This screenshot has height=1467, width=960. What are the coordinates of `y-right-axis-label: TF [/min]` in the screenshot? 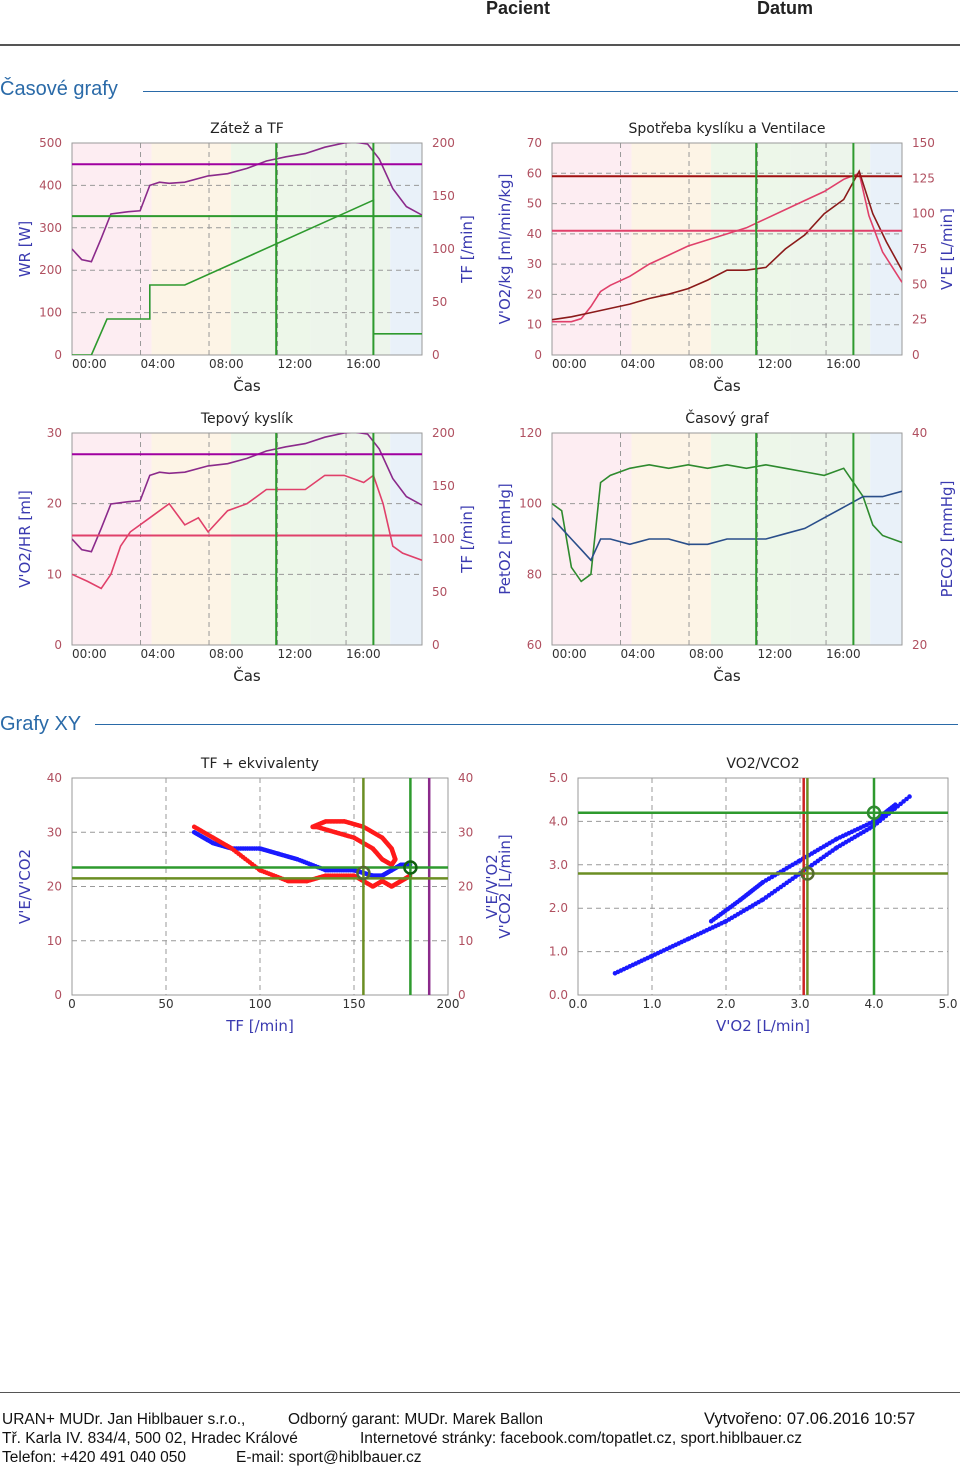 It's located at (467, 249).